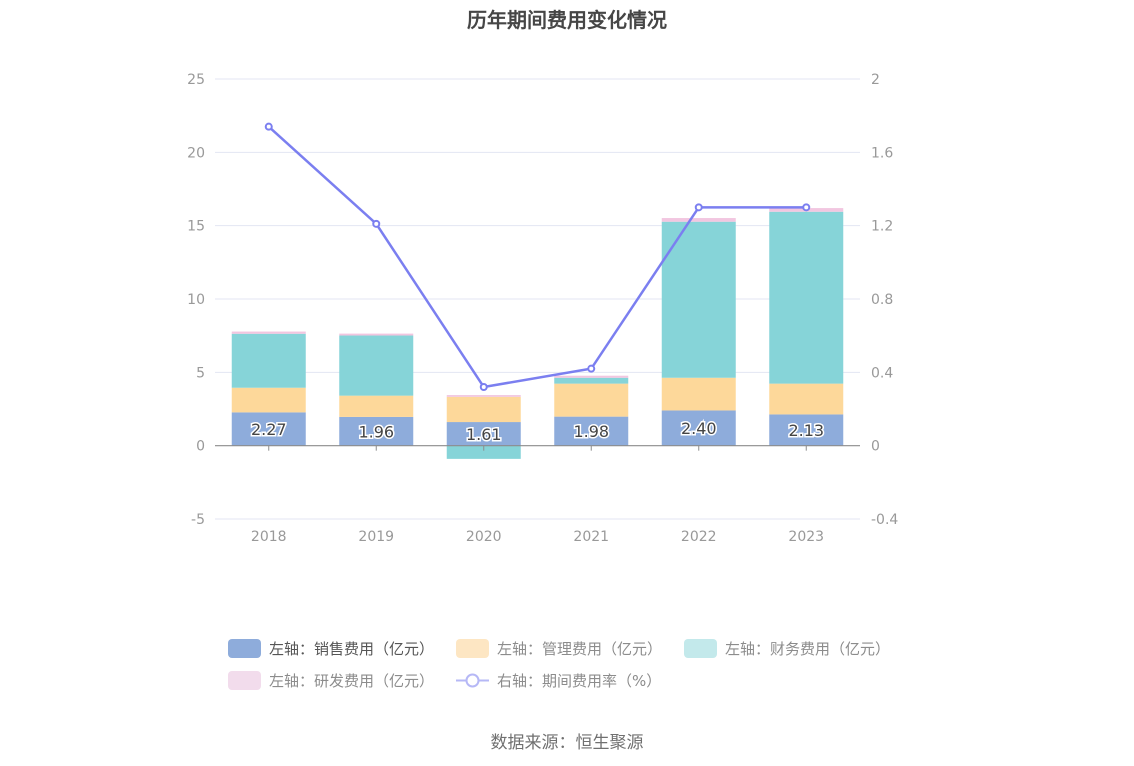 This screenshot has width=1134, height=766. What do you see at coordinates (244, 648) in the screenshot?
I see `legend-swatch-sales` at bounding box center [244, 648].